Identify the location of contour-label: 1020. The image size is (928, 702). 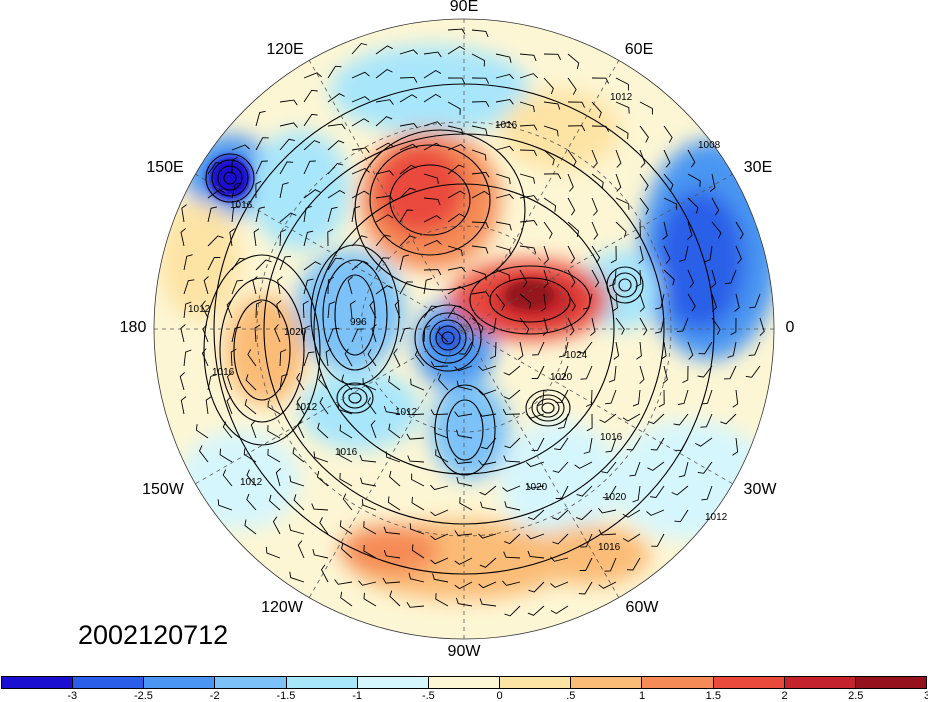
(536, 487).